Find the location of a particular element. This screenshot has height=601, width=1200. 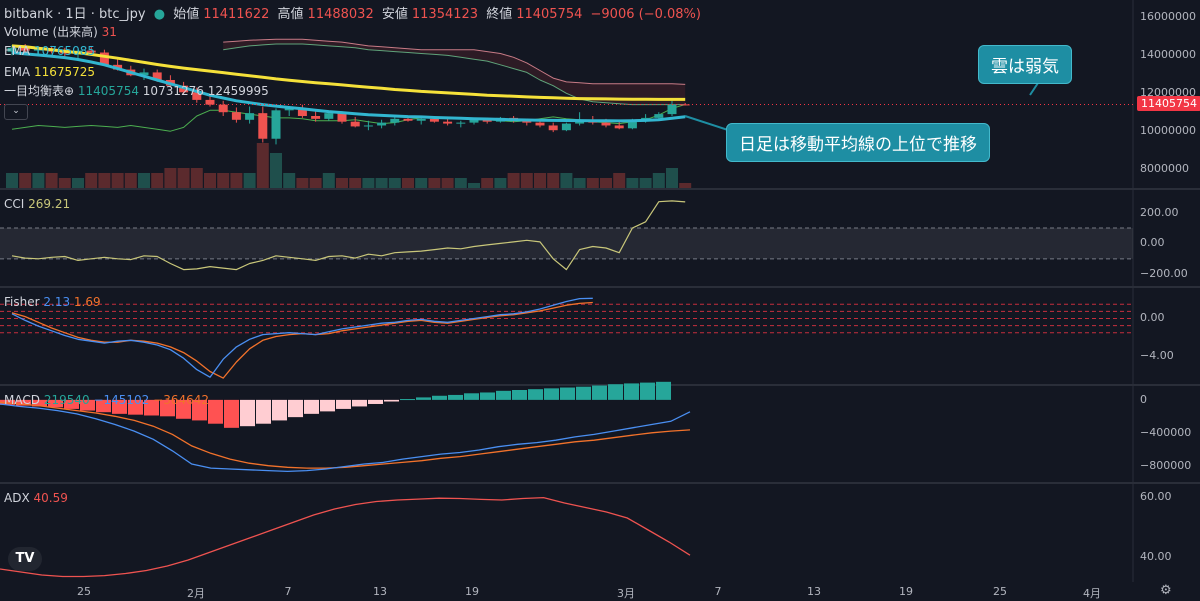

macd-legend: MACD 219540 −145102 −364642 is located at coordinates (106, 400).